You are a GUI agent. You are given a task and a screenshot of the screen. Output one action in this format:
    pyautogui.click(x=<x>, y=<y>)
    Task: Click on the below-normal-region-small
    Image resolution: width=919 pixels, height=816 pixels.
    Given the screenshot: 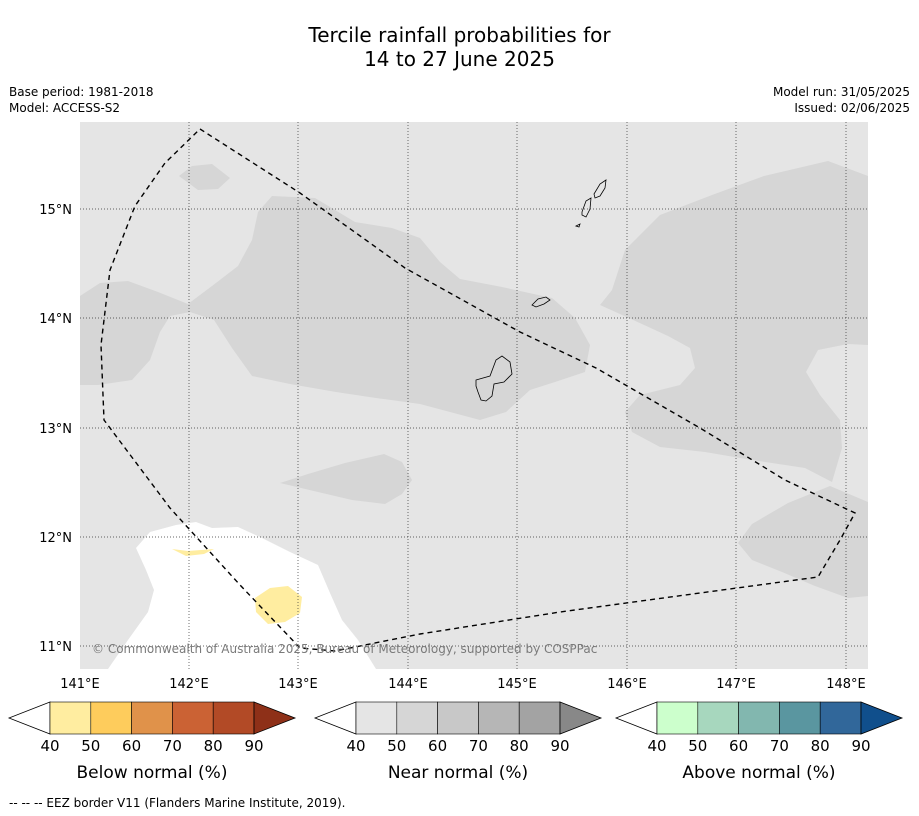 What is the action you would take?
    pyautogui.click(x=193, y=552)
    